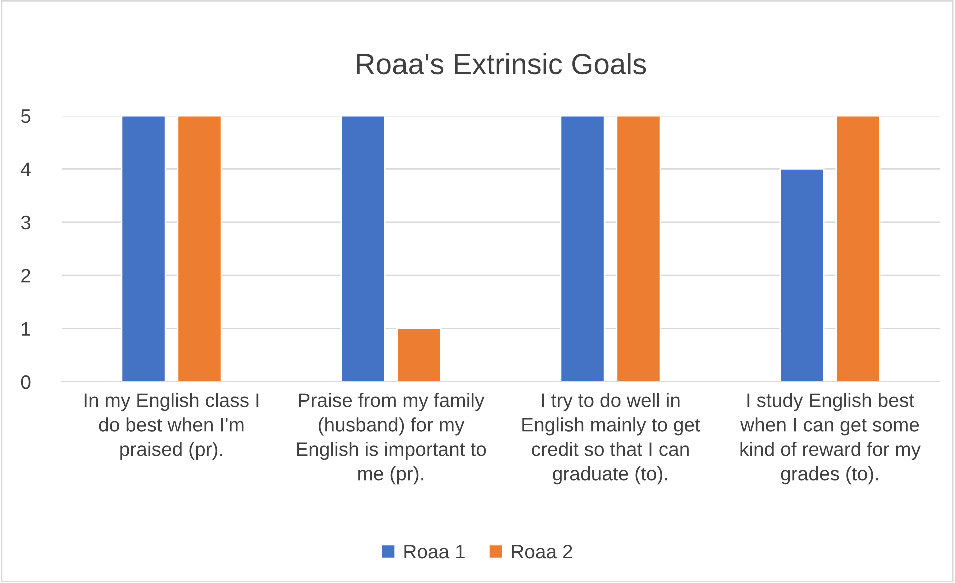 The image size is (955, 583). What do you see at coordinates (830, 439) in the screenshot?
I see `x-tick-label: I study English best when I can get some kind of reward for my grades (to).` at bounding box center [830, 439].